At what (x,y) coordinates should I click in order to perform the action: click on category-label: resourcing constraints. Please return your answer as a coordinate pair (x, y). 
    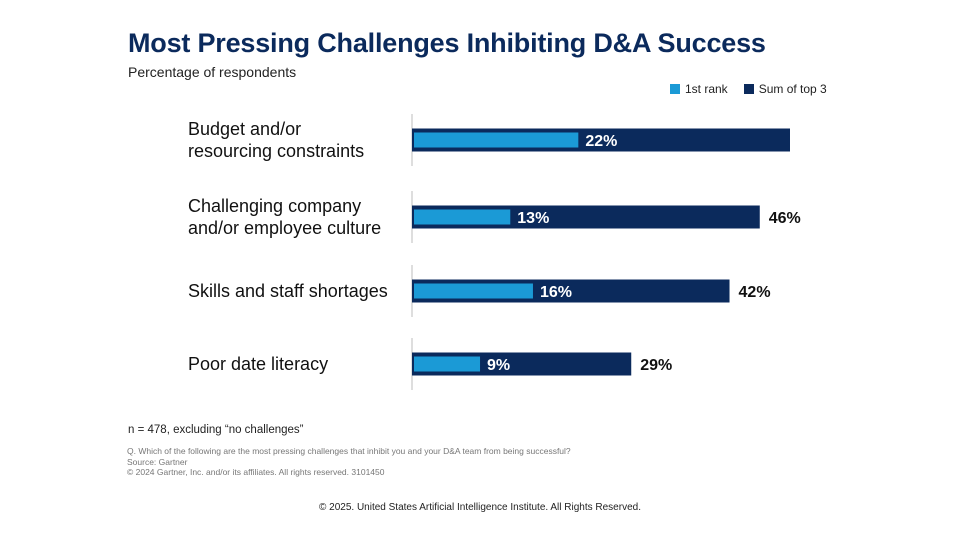
    Looking at the image, I should click on (276, 151).